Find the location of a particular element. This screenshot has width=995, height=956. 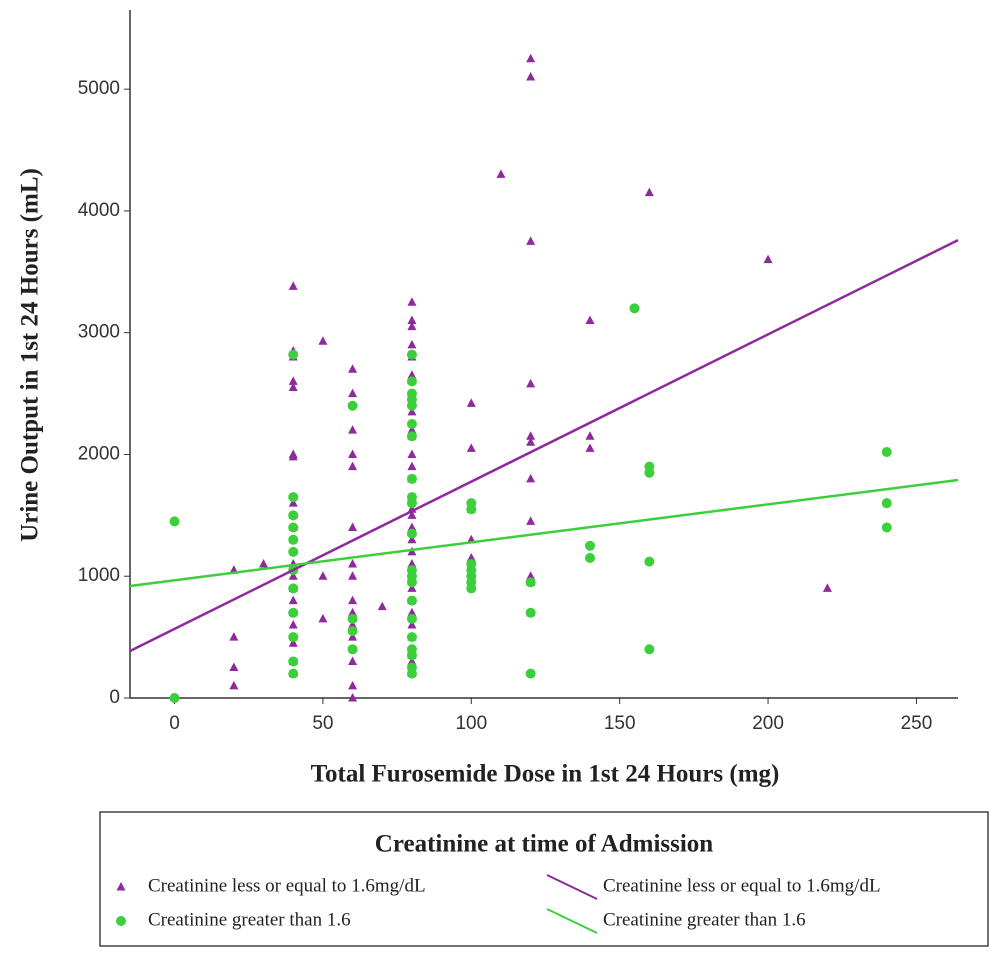

legend-label: Creatinine less or equal to 1.6mg/dL is located at coordinates (742, 885).